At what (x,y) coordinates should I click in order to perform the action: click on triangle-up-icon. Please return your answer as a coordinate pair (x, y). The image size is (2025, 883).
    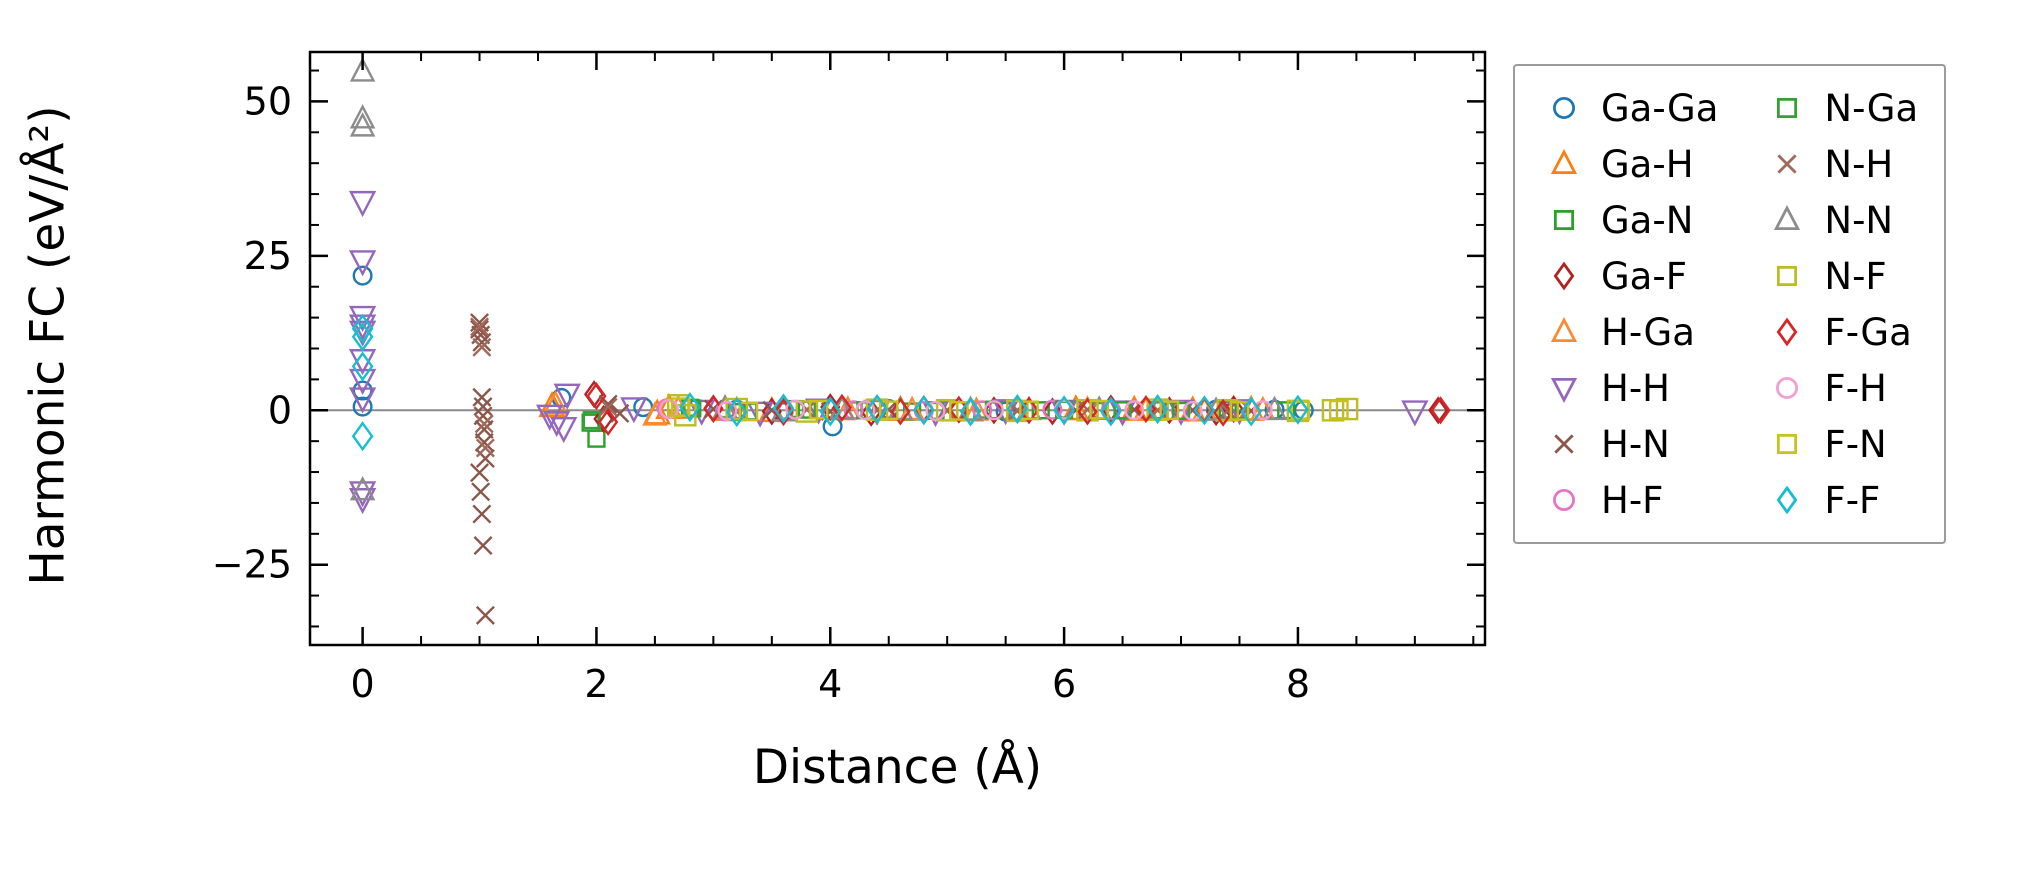
    Looking at the image, I should click on (1564, 329).